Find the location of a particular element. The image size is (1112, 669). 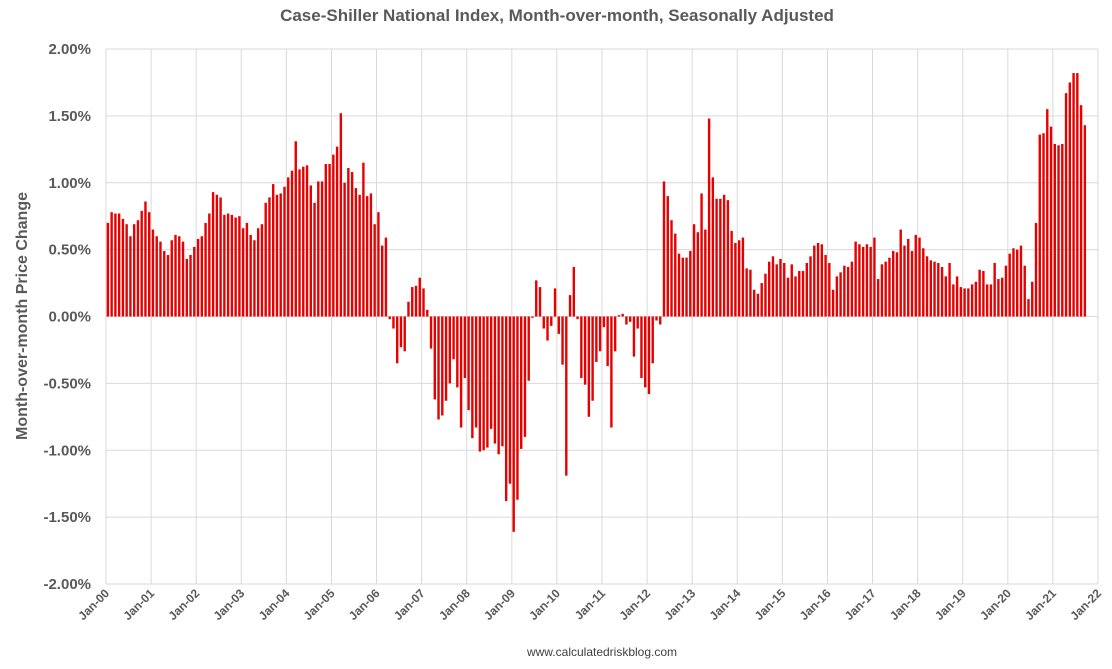

x-tick-label: Jan-02 is located at coordinates (184, 604).